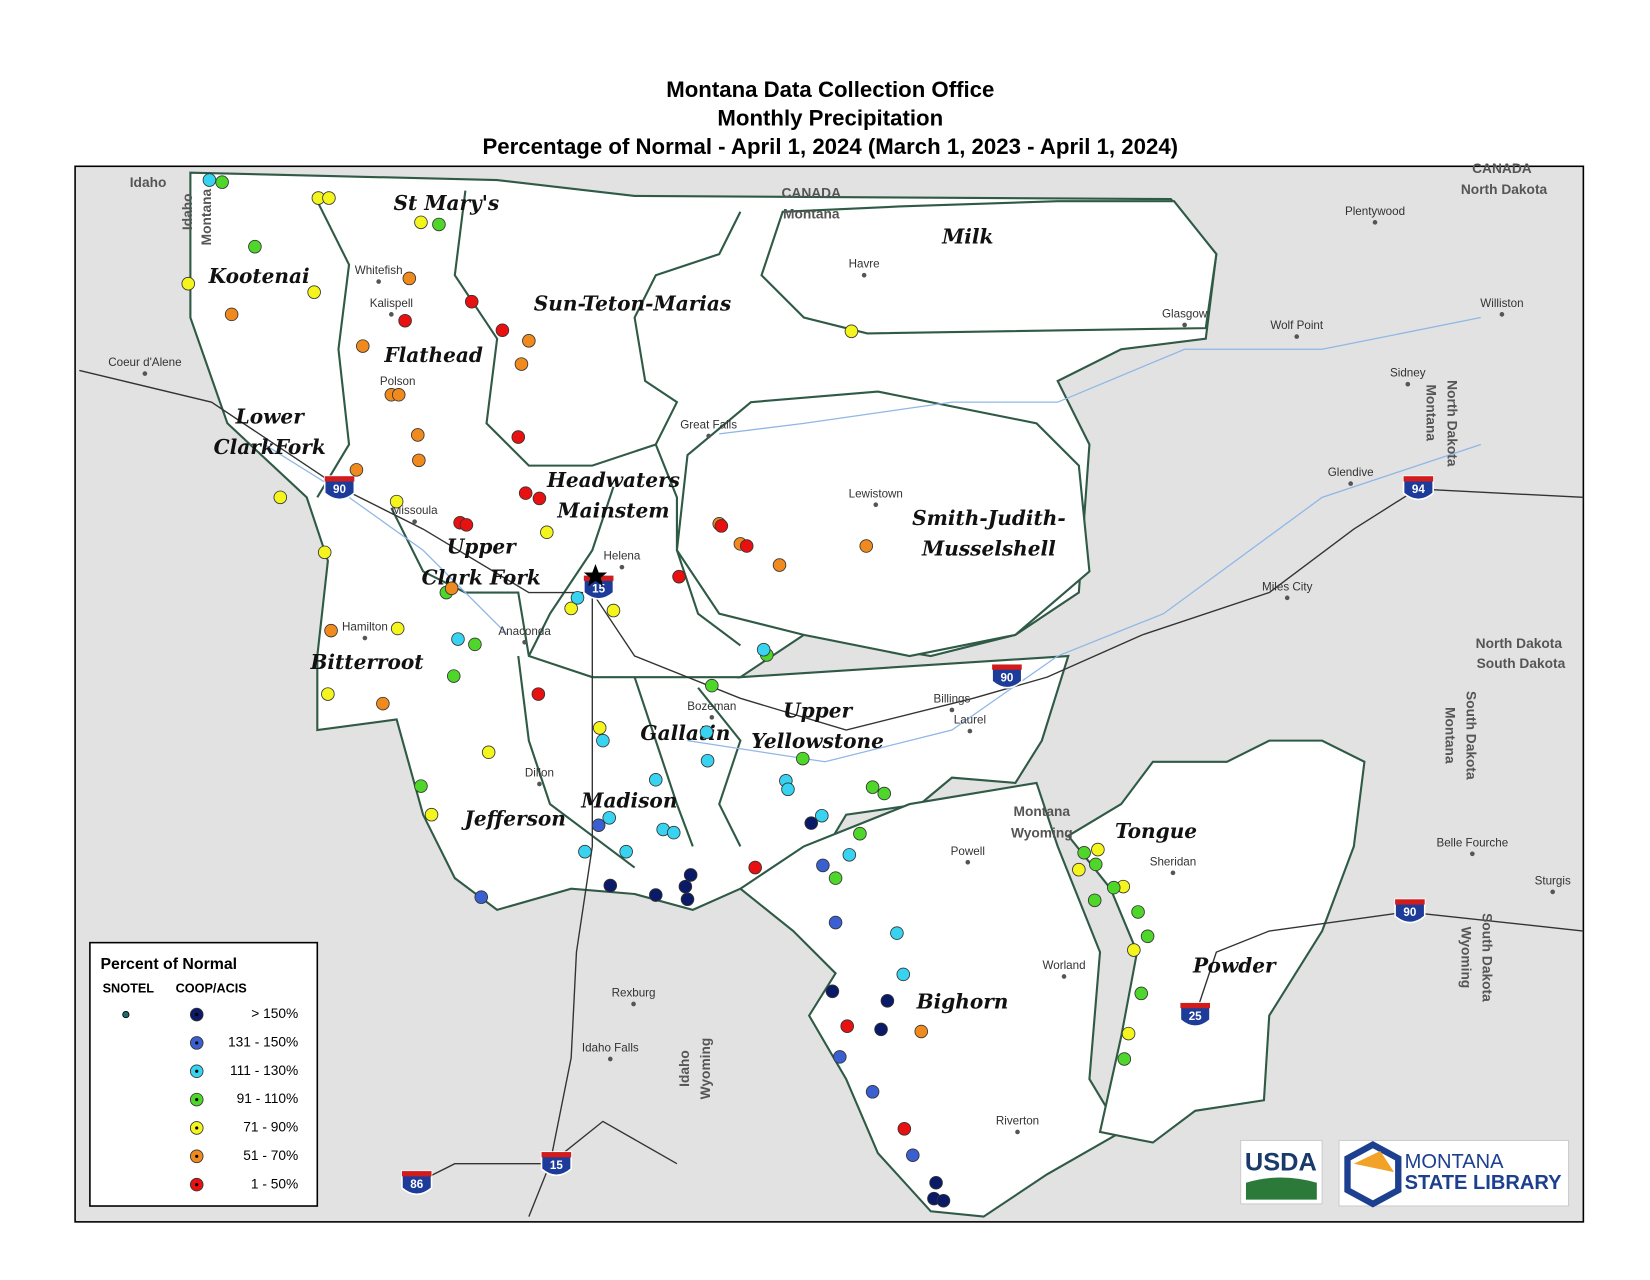  Describe the element at coordinates (595, 575) in the screenshot. I see `capital-star` at that location.